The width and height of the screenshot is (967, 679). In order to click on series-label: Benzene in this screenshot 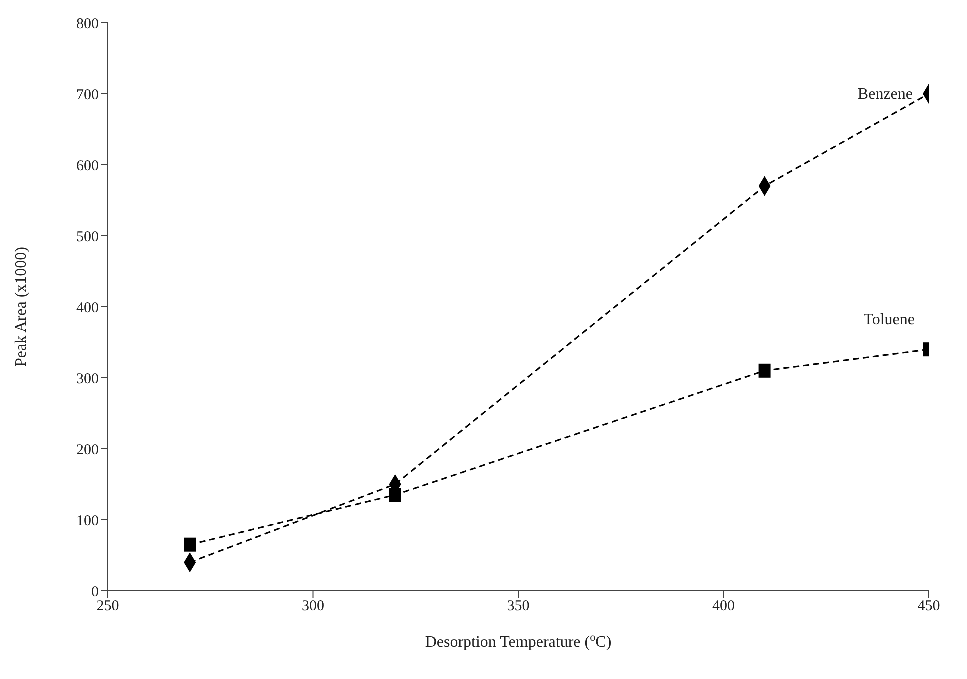, I will do `click(885, 94)`.